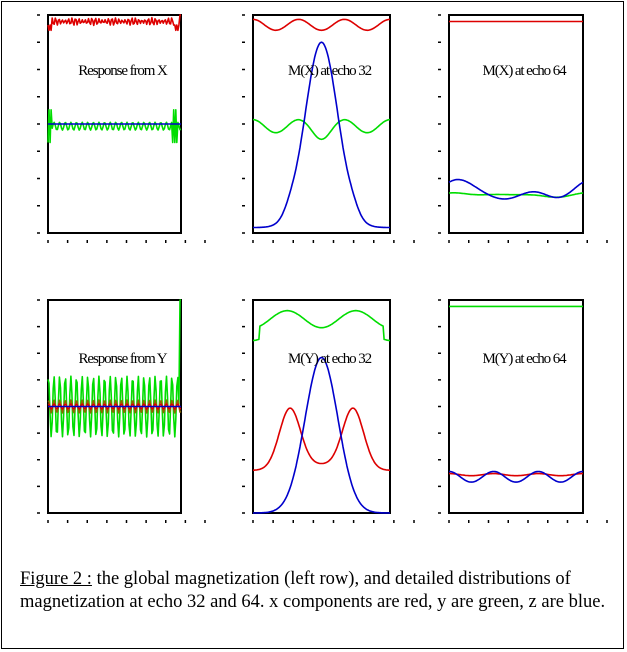 The image size is (627, 652). Describe the element at coordinates (330, 71) in the screenshot. I see `panel-title: M(X) at echo 32` at that location.